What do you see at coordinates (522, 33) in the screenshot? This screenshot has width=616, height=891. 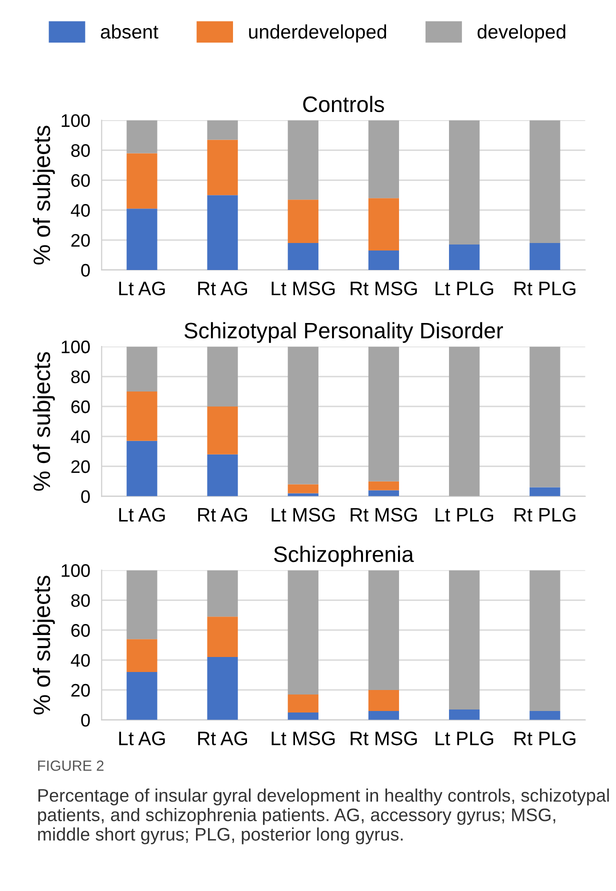 I see `legend-label: developed` at bounding box center [522, 33].